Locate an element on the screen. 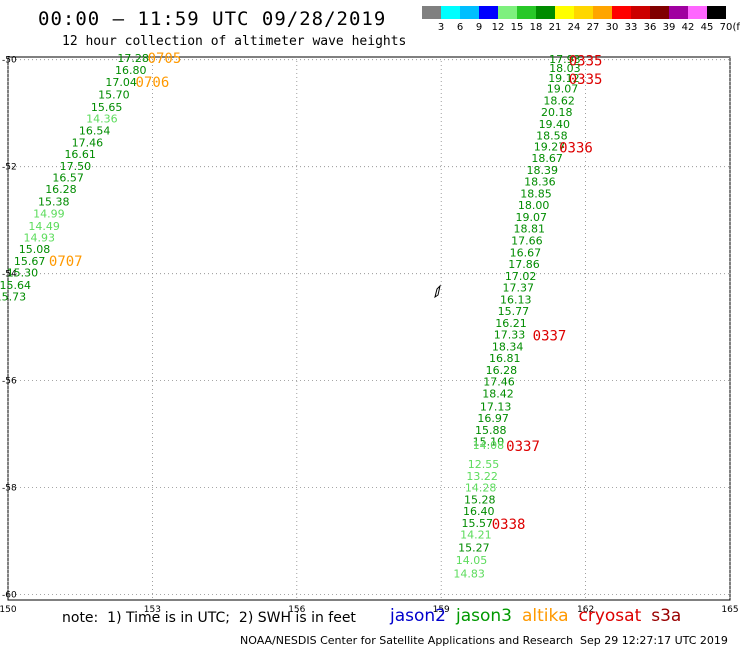 Image resolution: width=740 pixels, height=650 pixels. s3a-swh-value: 17.02 is located at coordinates (521, 276).